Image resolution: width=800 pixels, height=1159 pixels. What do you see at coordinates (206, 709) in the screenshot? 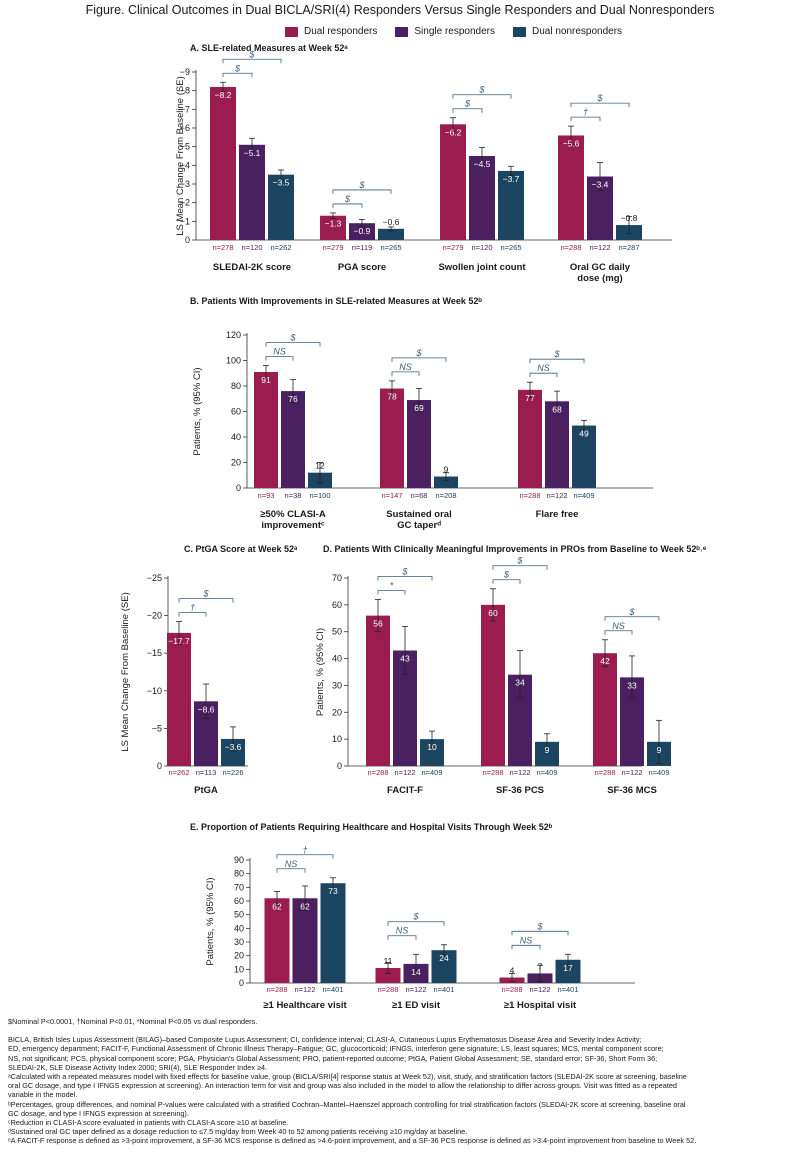
I see `data-label: −8.6` at bounding box center [206, 709].